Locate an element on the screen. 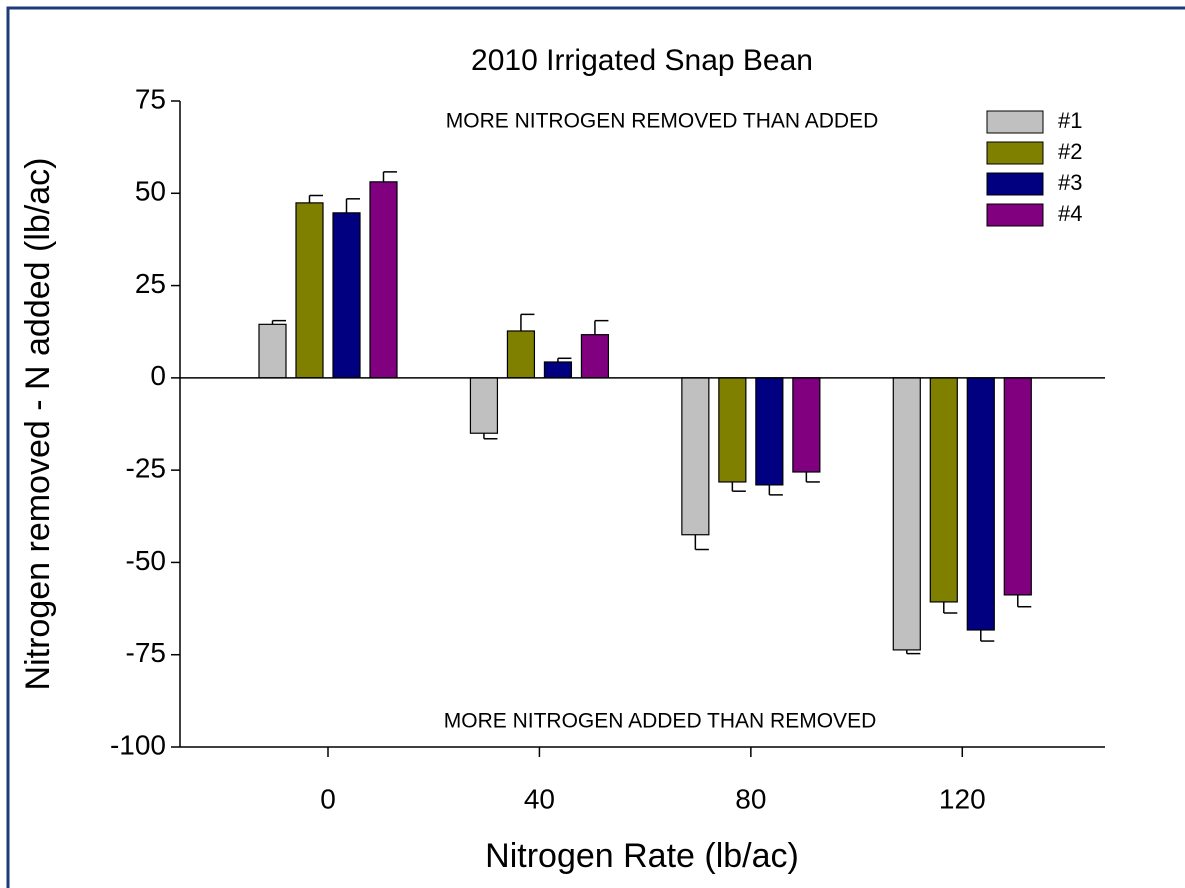  x-tick-label: 40 is located at coordinates (539, 798).